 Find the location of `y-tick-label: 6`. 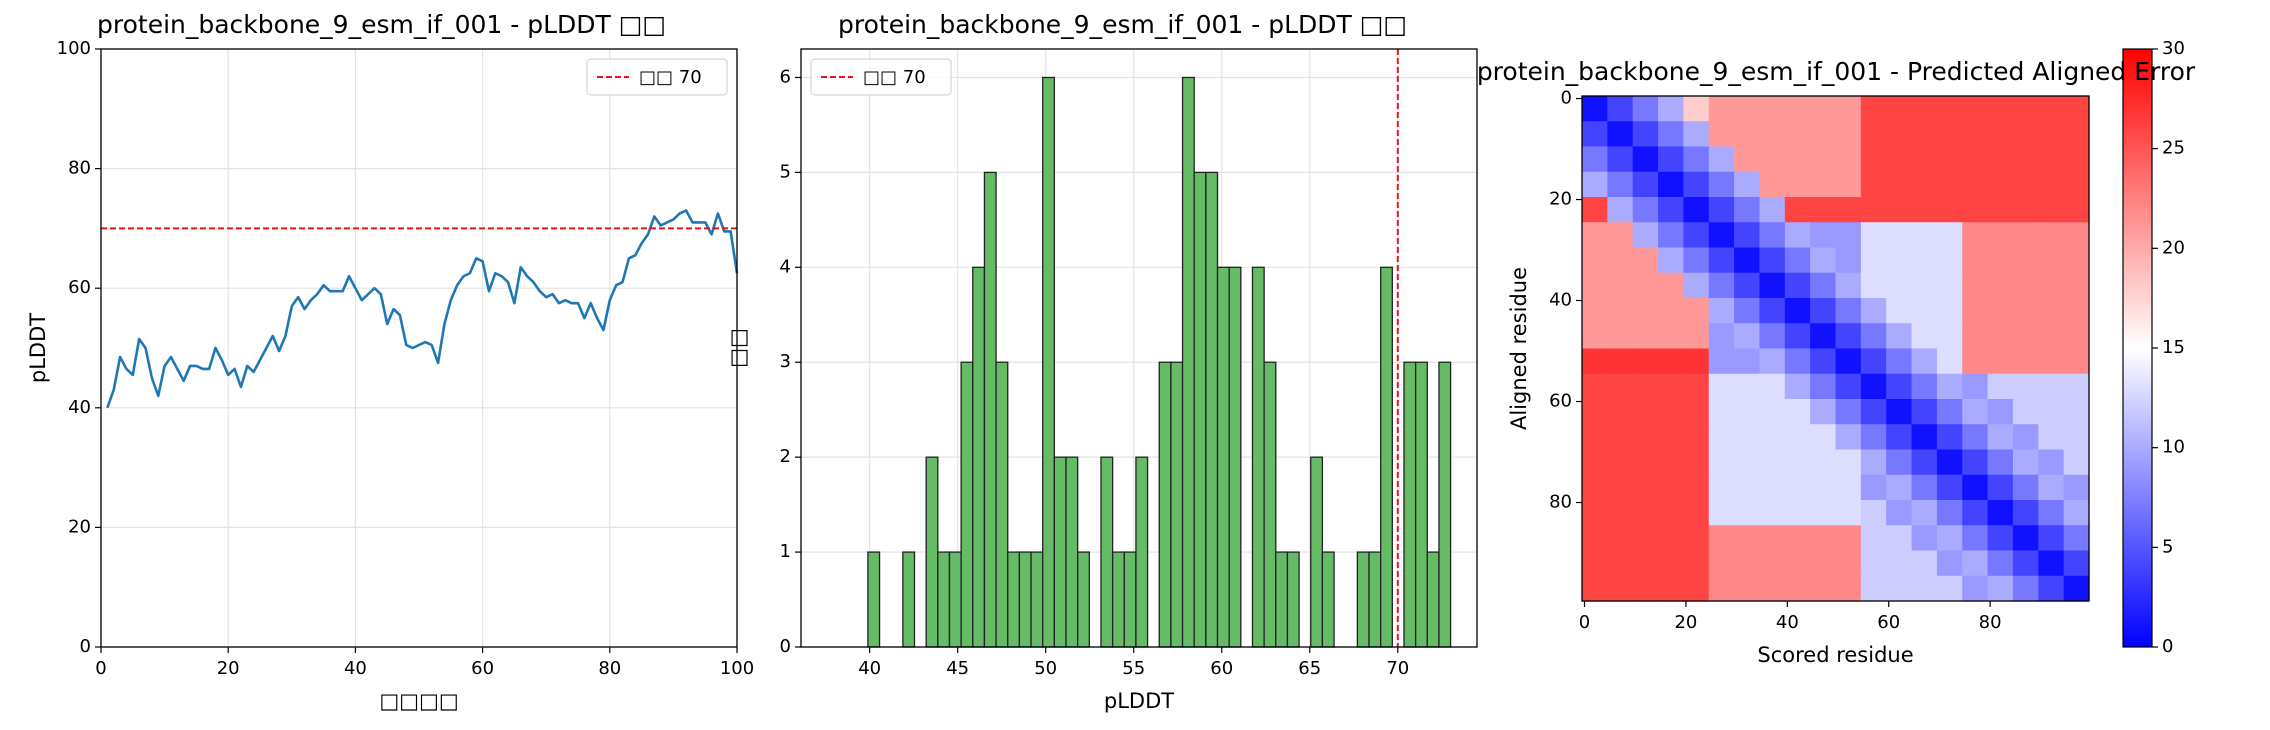

y-tick-label: 6 is located at coordinates (785, 76).